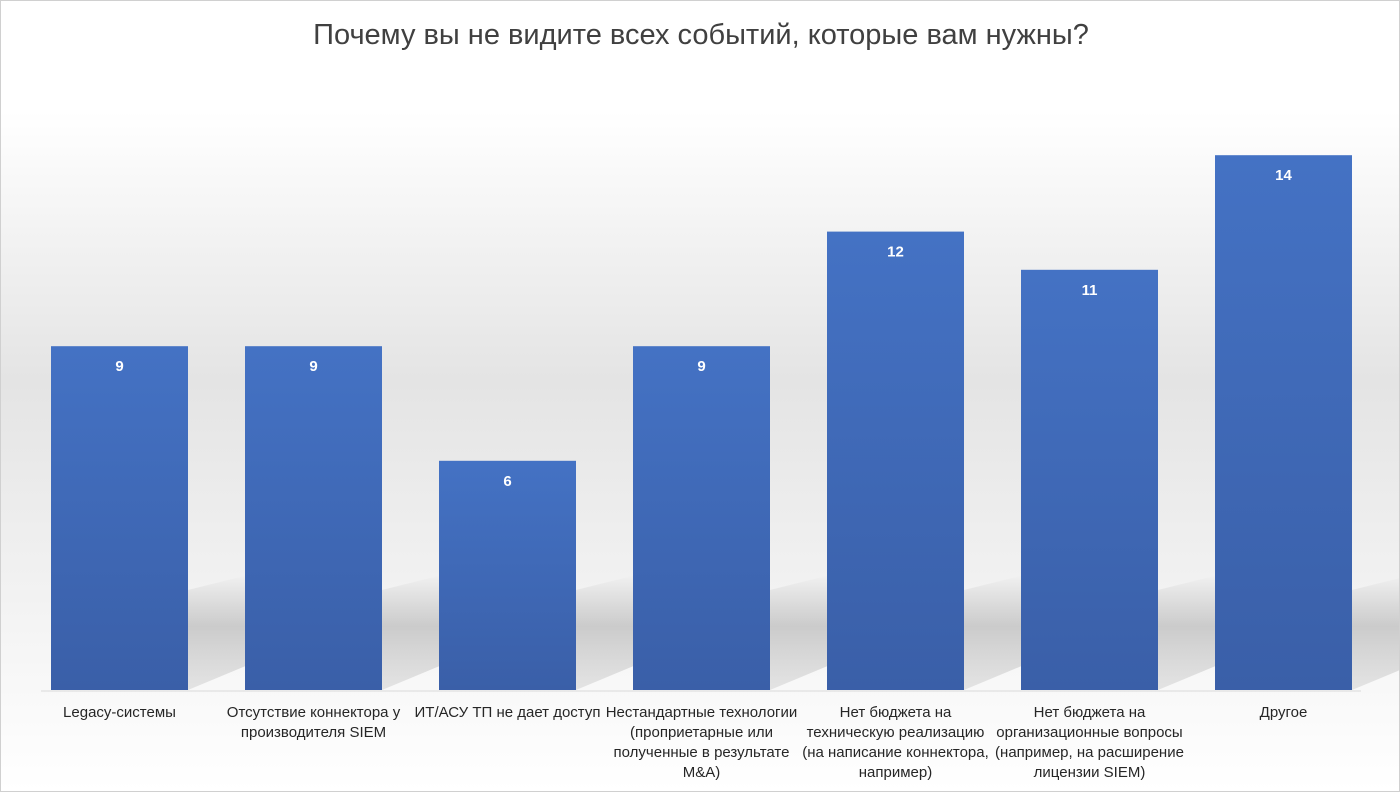 The width and height of the screenshot is (1400, 792). I want to click on x-tick-label: ИТ/АСУ ТП не дает доступ, so click(507, 712).